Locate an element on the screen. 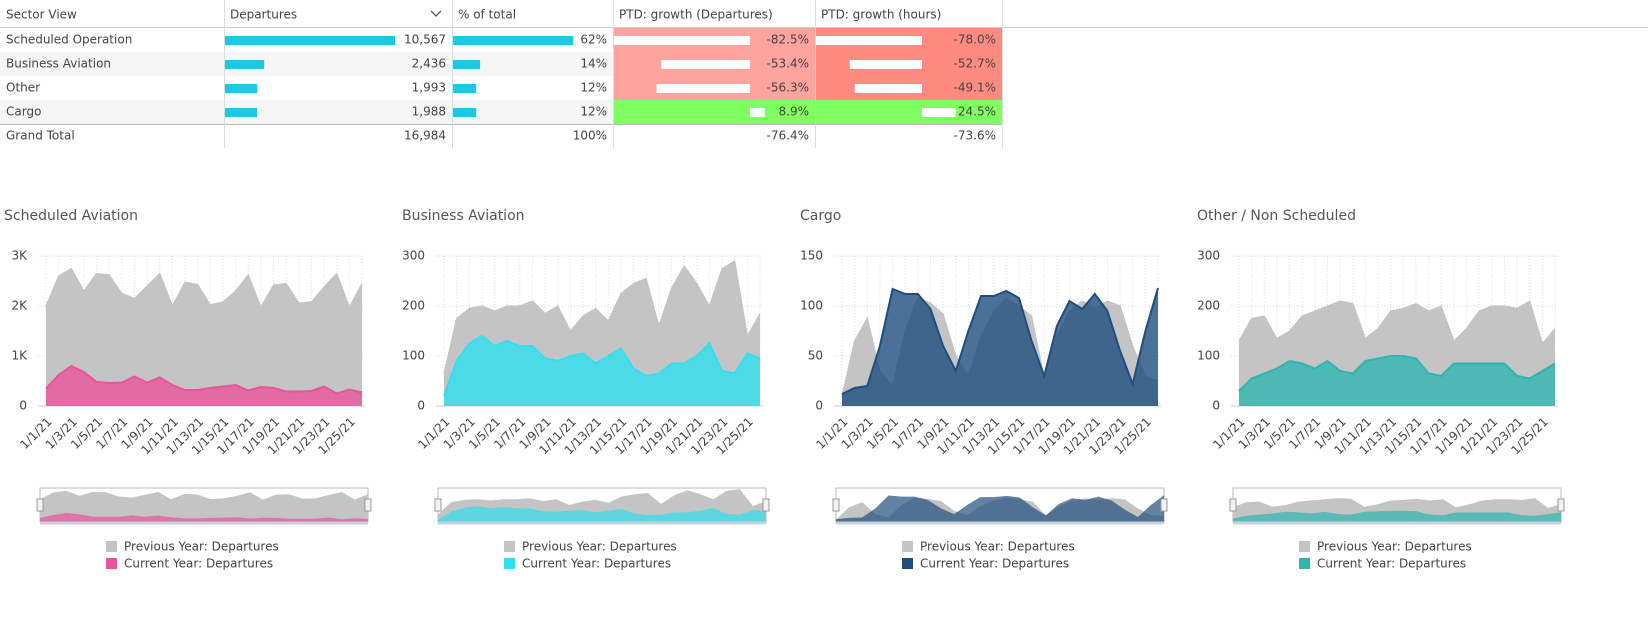 The height and width of the screenshot is (620, 1648). cell-value: -82.5% is located at coordinates (788, 40).